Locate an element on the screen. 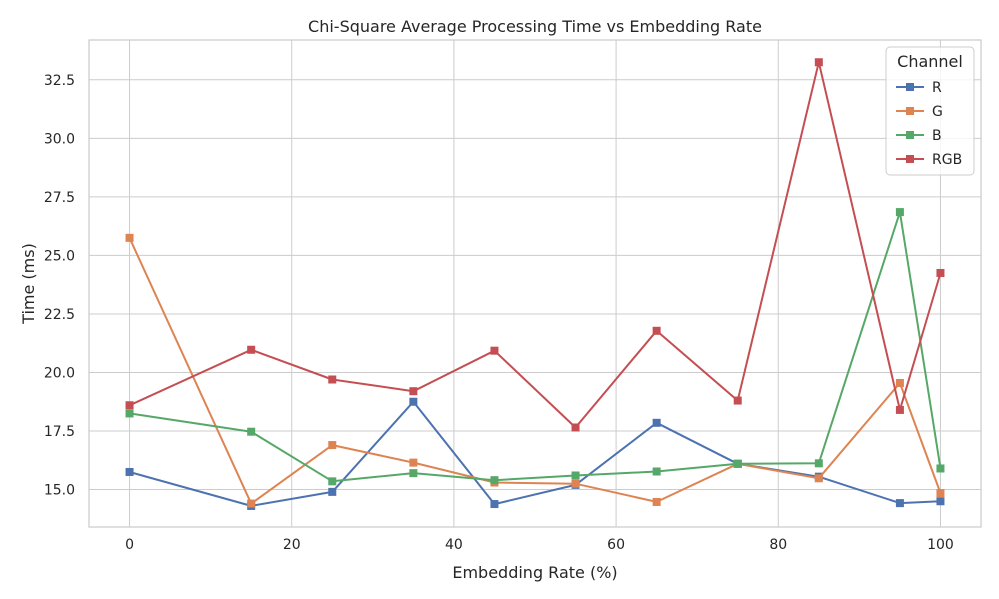 The image size is (999, 599). legend-item-rgb: RGB is located at coordinates (929, 160).